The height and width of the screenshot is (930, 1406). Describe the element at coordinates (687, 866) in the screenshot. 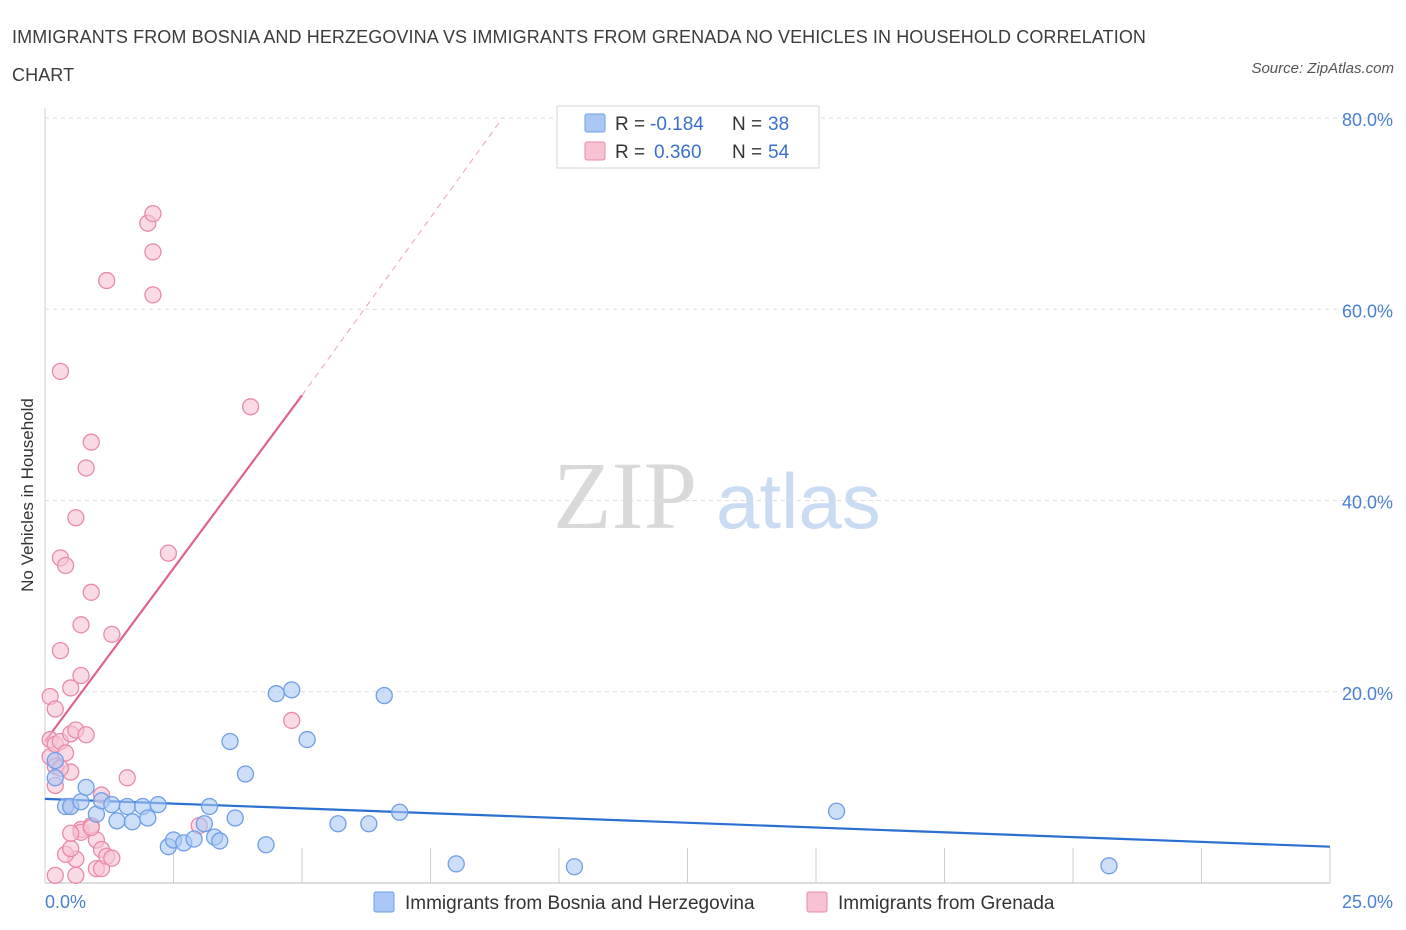

I see `axes` at that location.